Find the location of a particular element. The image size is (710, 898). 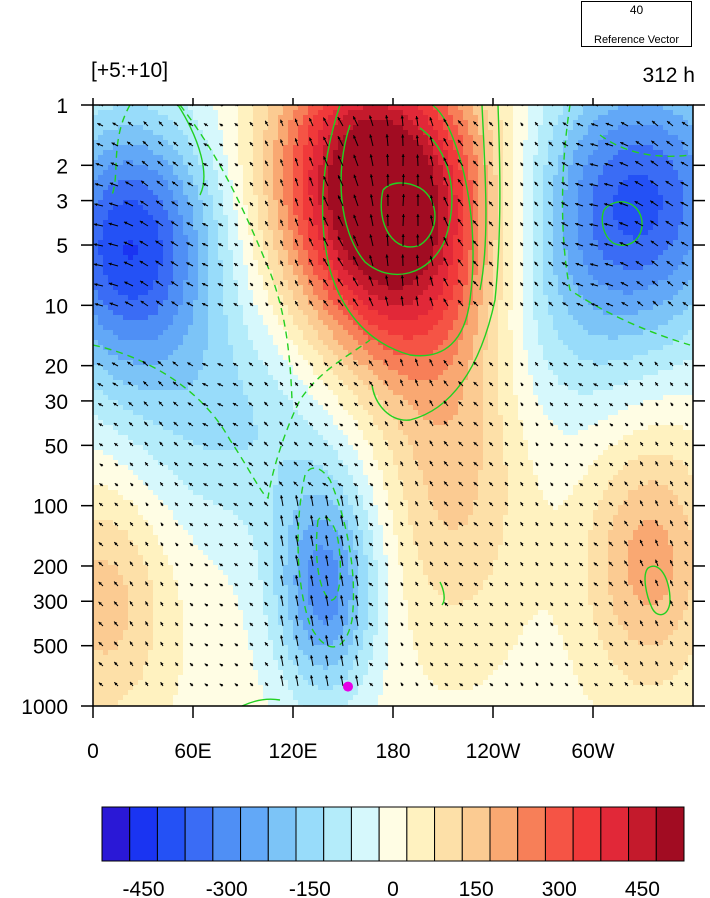

x-tick-label: 120E is located at coordinates (292, 751).